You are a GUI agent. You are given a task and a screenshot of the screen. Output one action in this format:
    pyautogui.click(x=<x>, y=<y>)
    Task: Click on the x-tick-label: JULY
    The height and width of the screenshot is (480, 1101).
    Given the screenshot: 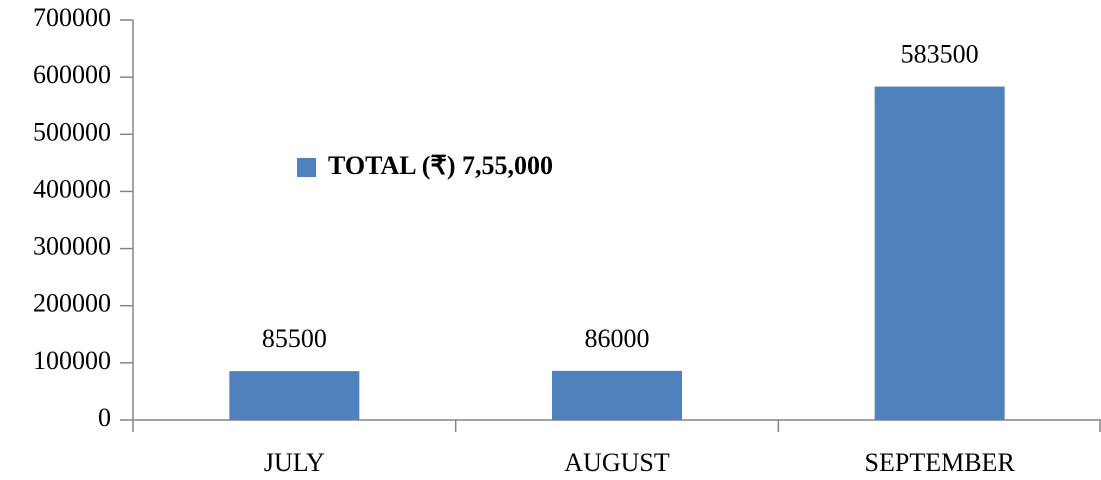 What is the action you would take?
    pyautogui.click(x=294, y=462)
    